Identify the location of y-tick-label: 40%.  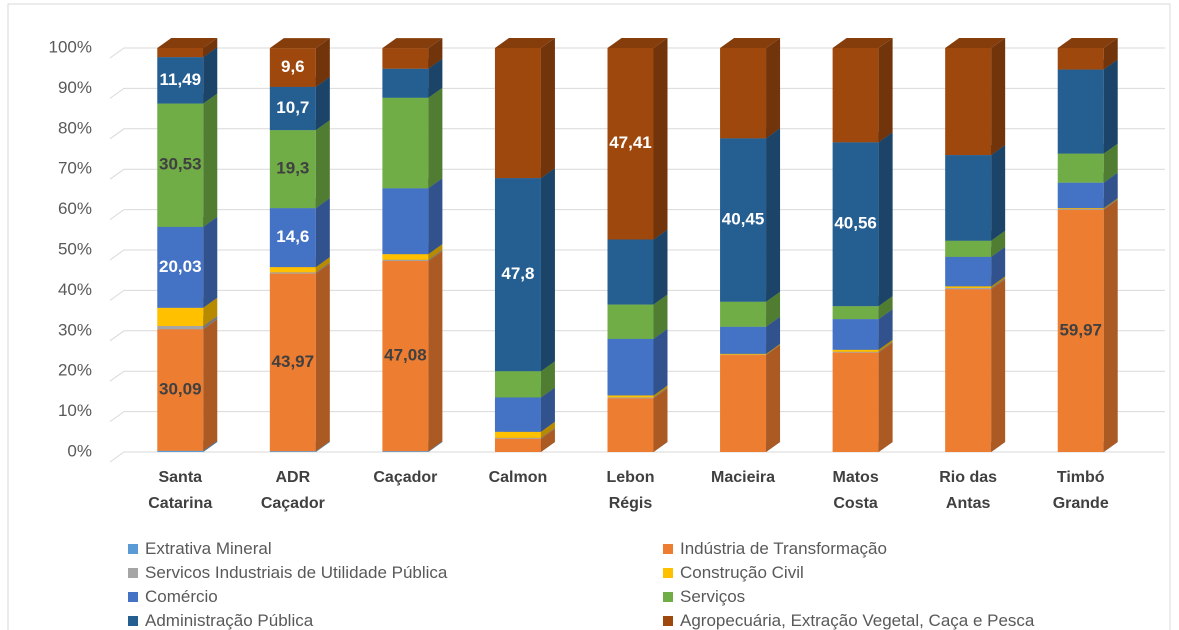
(75, 289).